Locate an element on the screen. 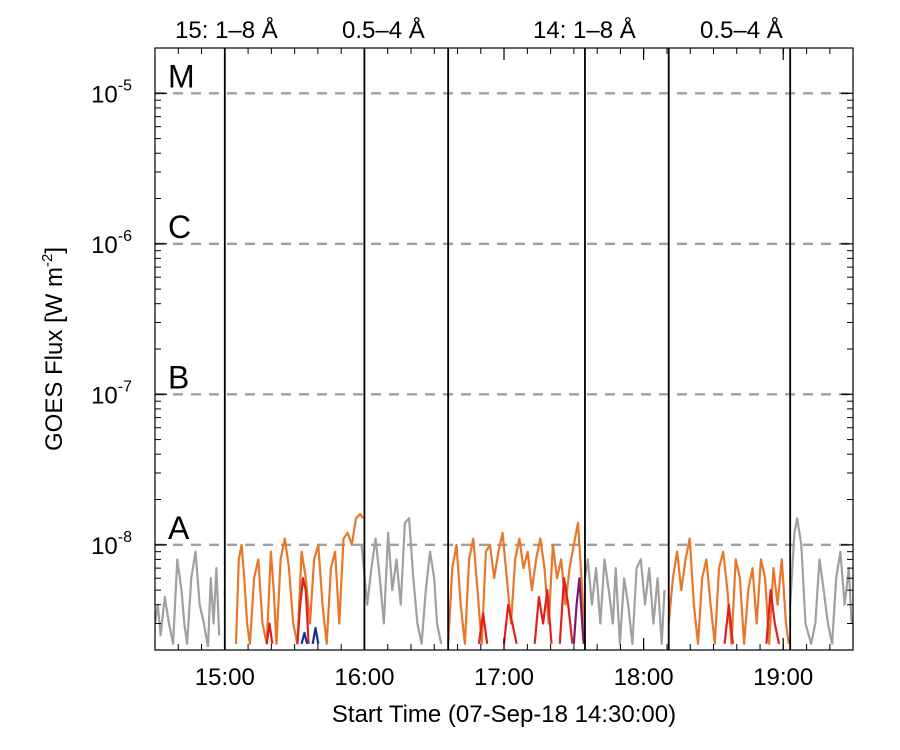 The height and width of the screenshot is (750, 900). y-tick-label-exp: -8 is located at coordinates (125, 537).